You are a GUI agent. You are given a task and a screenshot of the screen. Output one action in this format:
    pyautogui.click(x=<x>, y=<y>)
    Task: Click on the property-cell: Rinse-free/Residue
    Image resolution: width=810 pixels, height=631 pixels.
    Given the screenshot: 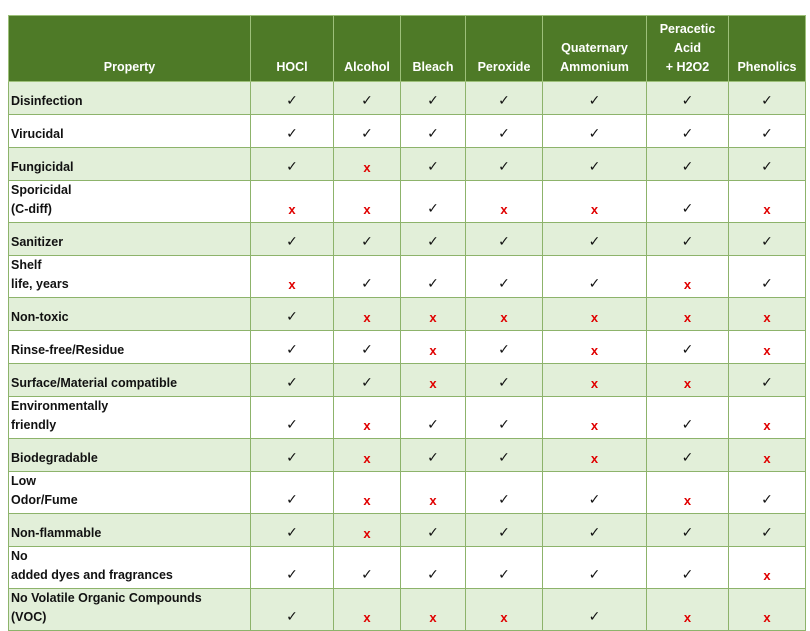 What is the action you would take?
    pyautogui.click(x=129, y=347)
    